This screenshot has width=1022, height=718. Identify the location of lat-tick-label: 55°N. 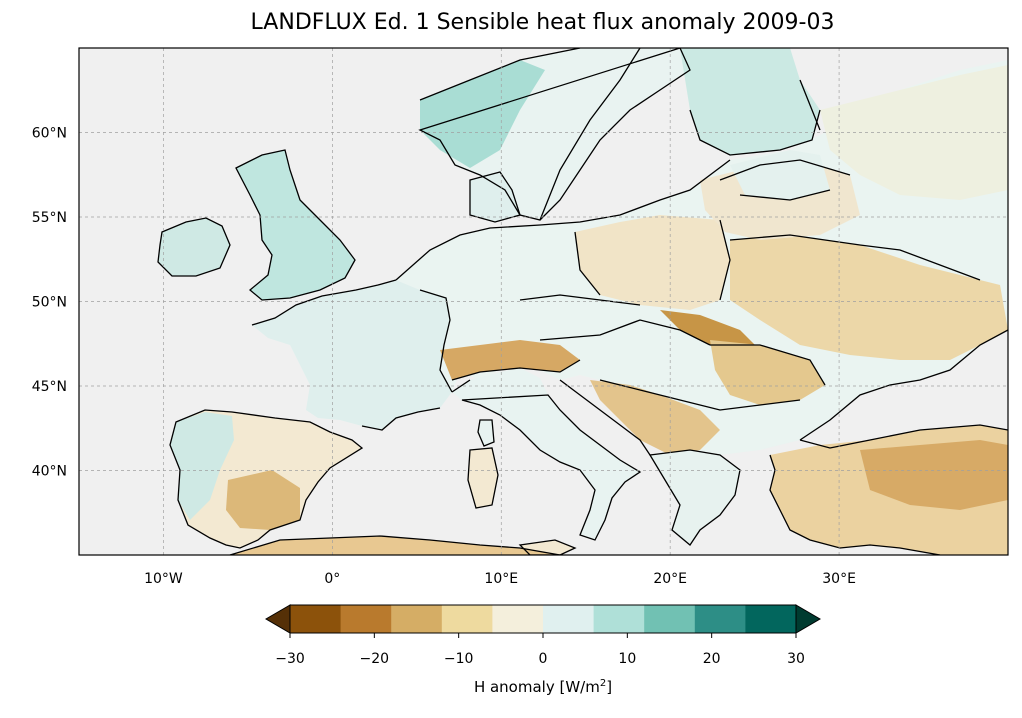
(49, 218).